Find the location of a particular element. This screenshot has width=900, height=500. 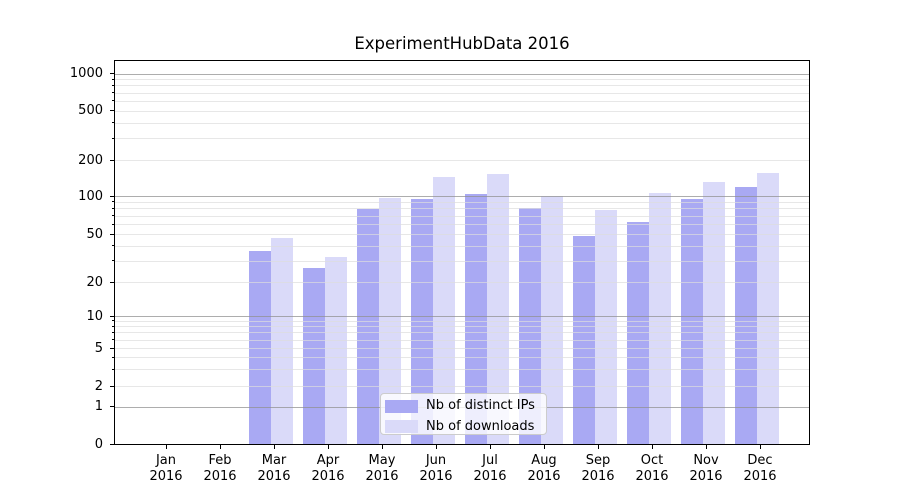

x-tick-aug is located at coordinates (544, 447).